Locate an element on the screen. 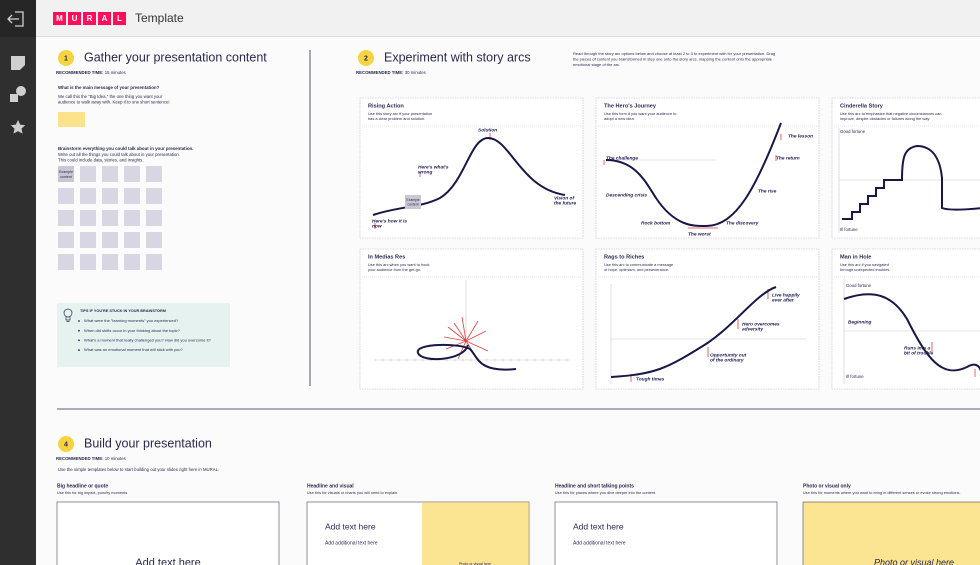 The height and width of the screenshot is (565, 980). mural-title: Template is located at coordinates (159, 18).